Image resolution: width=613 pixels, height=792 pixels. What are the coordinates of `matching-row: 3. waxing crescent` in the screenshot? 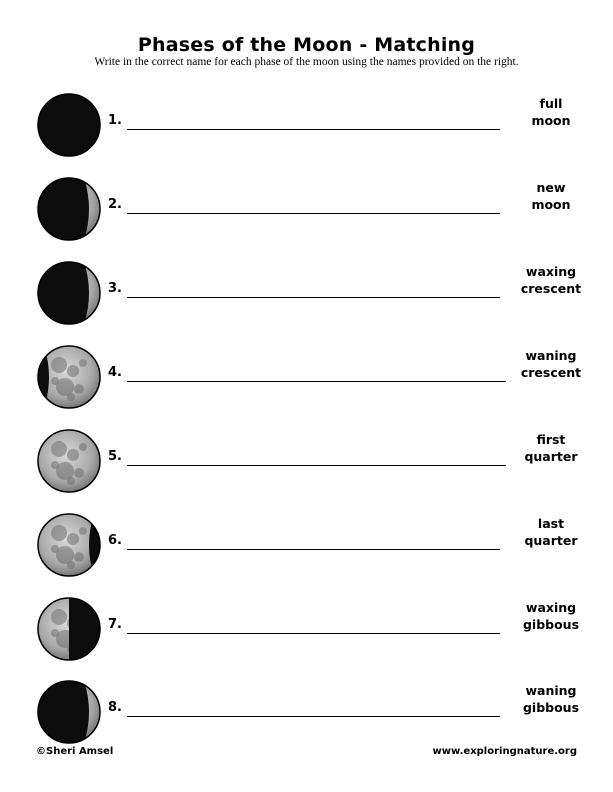 It's located at (306, 301).